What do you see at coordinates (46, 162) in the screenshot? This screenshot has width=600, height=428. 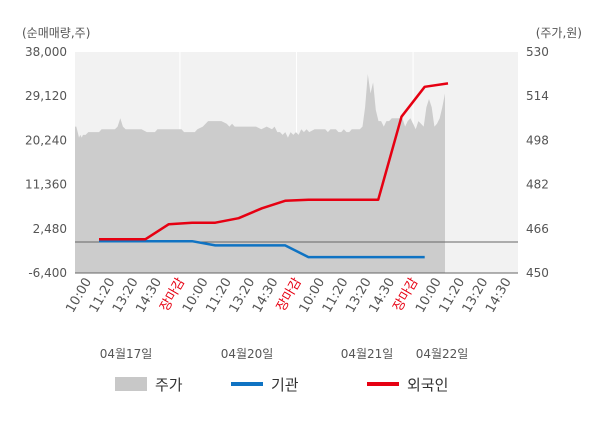 I see `left-axis-ticks: 38,000 29,120 20,240 11,360 2,480 -6,400` at bounding box center [46, 162].